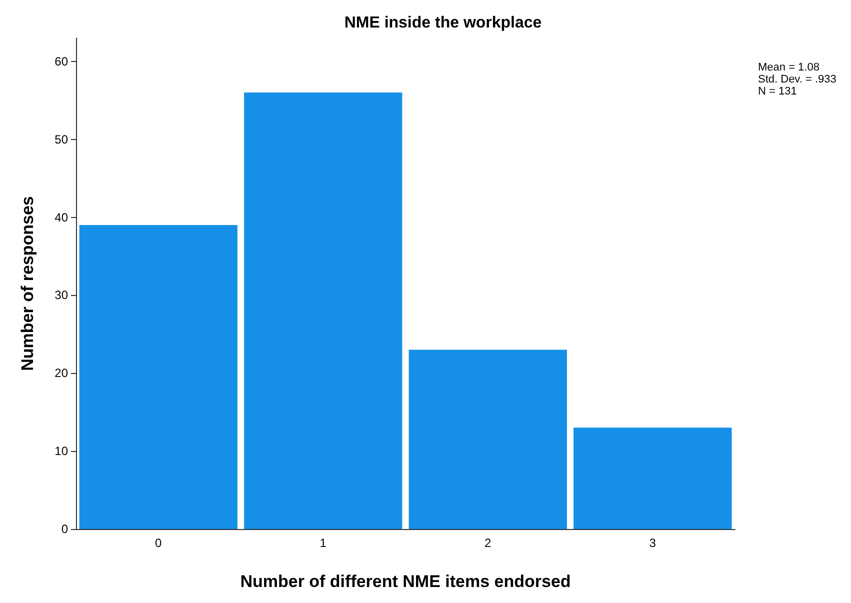  What do you see at coordinates (443, 23) in the screenshot?
I see `chart-title: NME inside the workplace` at bounding box center [443, 23].